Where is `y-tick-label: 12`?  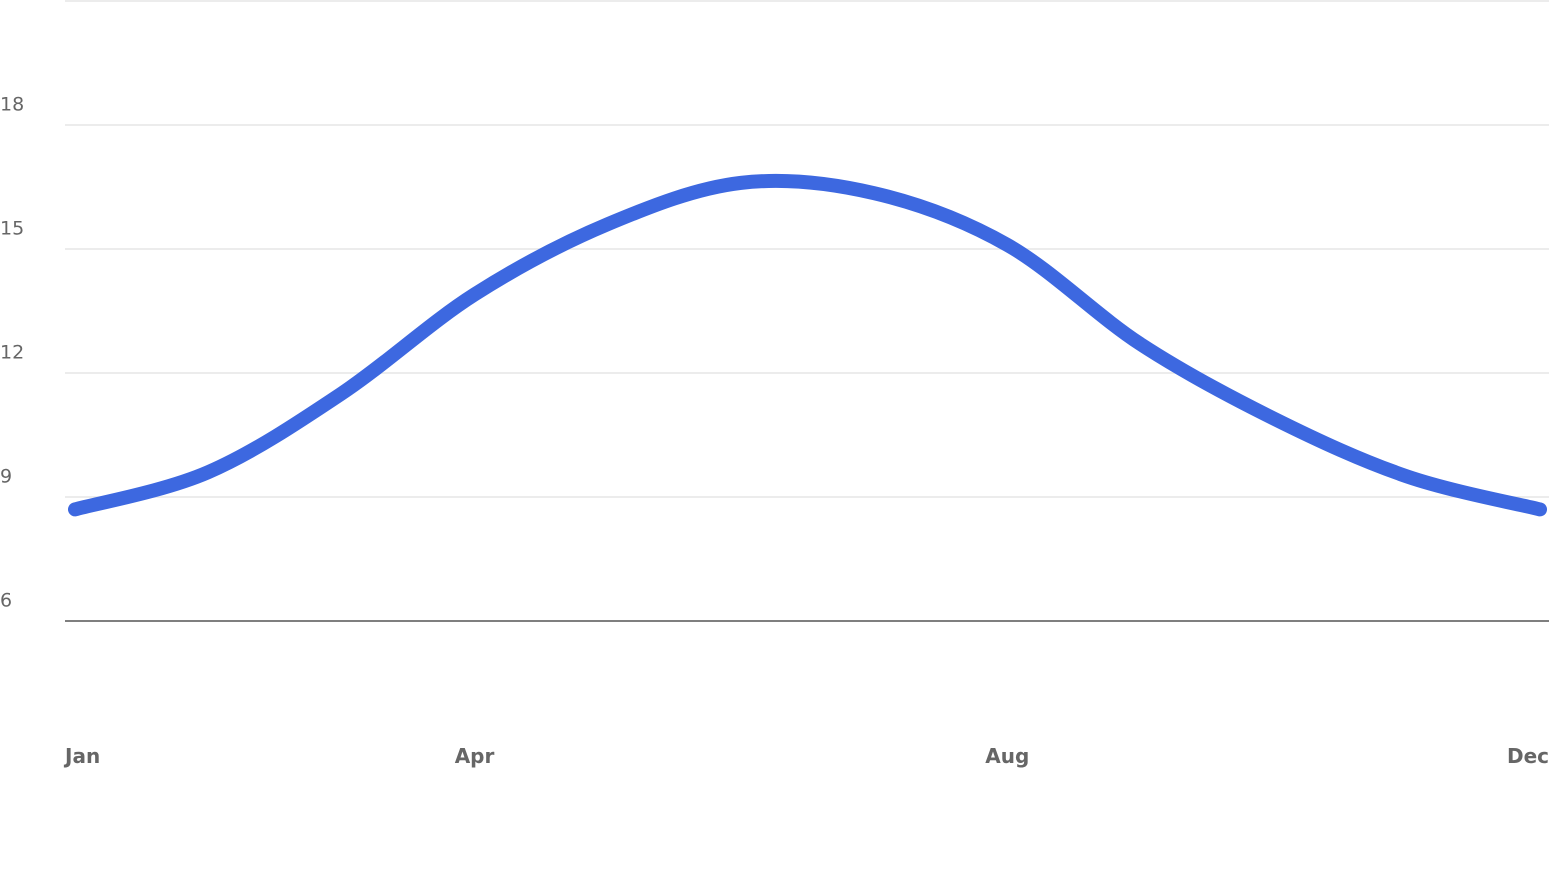
y-tick-label: 12 is located at coordinates (12, 353).